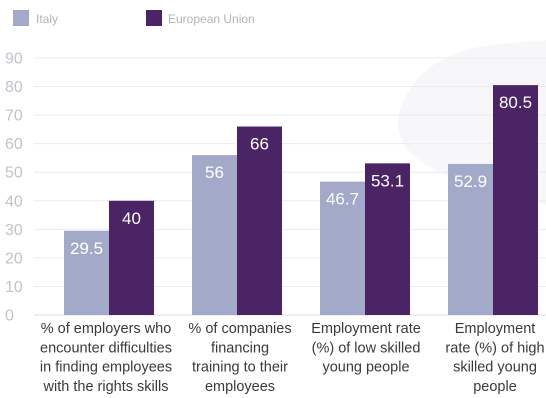 Image resolution: width=546 pixels, height=398 pixels. I want to click on data-label: 52.9, so click(470, 181).